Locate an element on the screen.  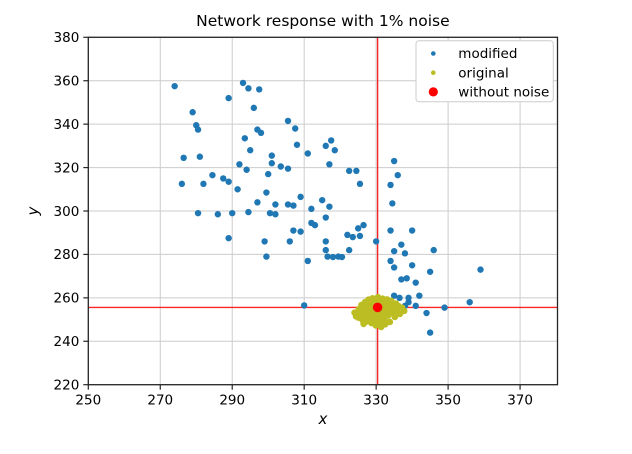
legend: modified original without noise is located at coordinates (484, 71).